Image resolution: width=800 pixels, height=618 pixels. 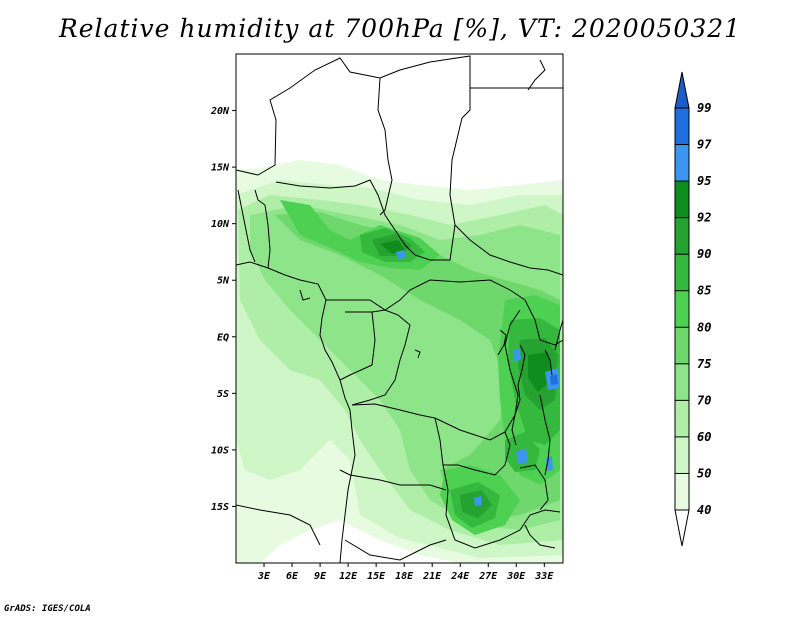 What do you see at coordinates (348, 576) in the screenshot?
I see `lon-tick-label: 12E` at bounding box center [348, 576].